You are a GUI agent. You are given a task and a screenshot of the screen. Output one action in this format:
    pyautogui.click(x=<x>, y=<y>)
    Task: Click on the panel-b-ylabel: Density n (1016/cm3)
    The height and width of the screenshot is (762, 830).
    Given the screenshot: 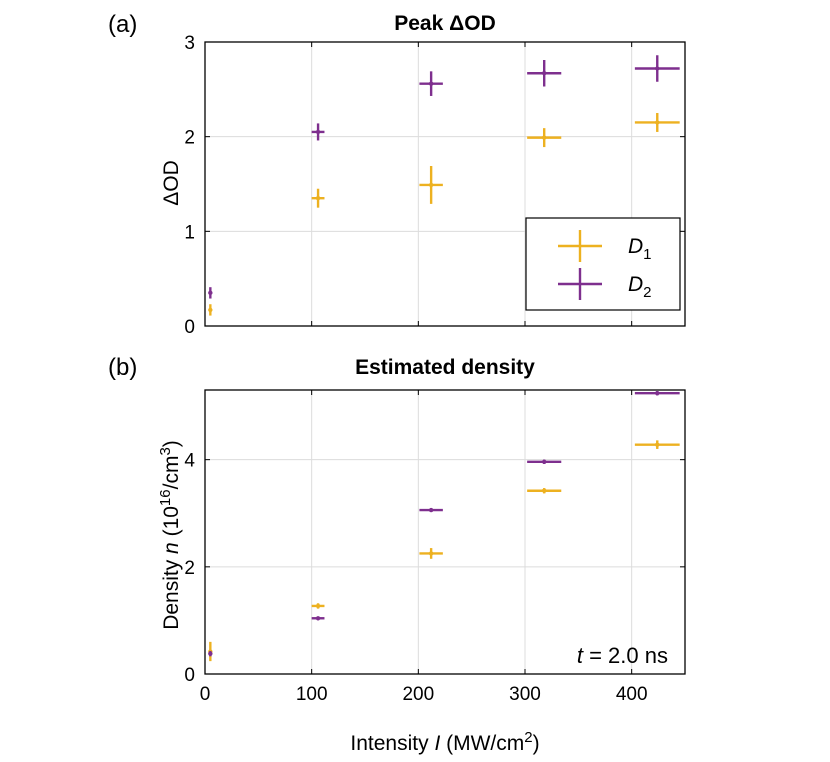 What is the action you would take?
    pyautogui.click(x=170, y=535)
    